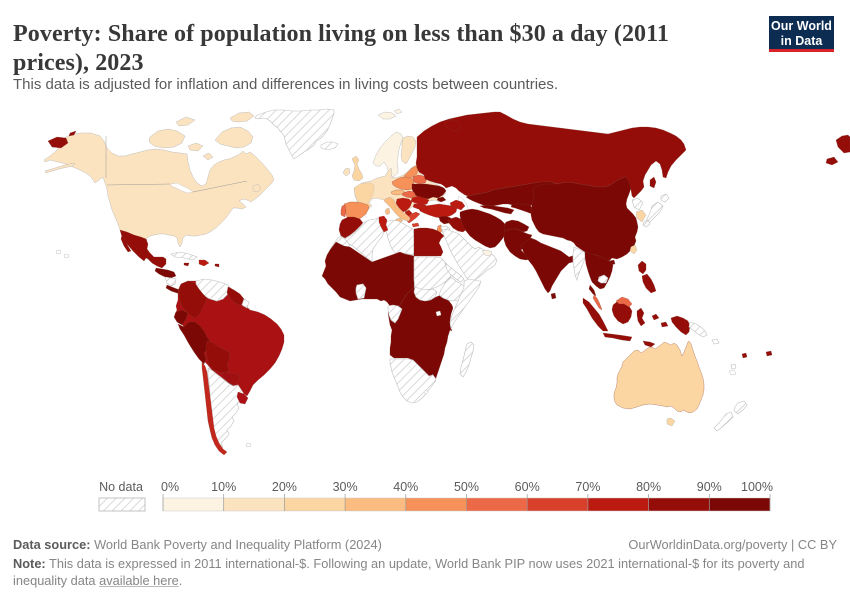  Describe the element at coordinates (757, 487) in the screenshot. I see `svg-text: 100%` at that location.